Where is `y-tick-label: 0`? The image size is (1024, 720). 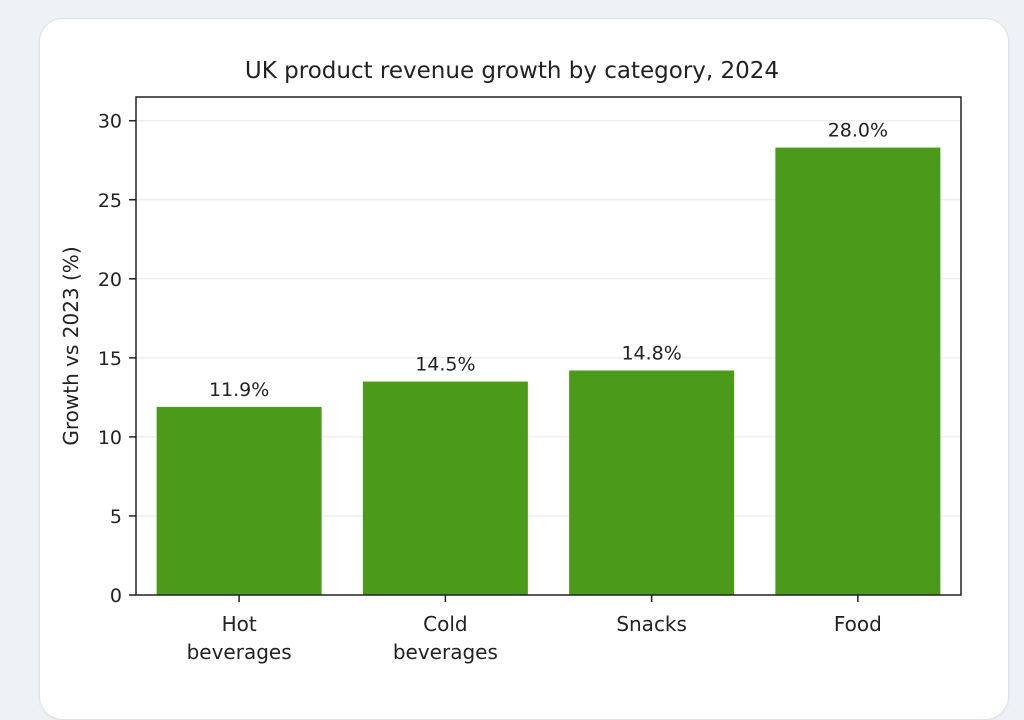 y-tick-label: 0 is located at coordinates (116, 596).